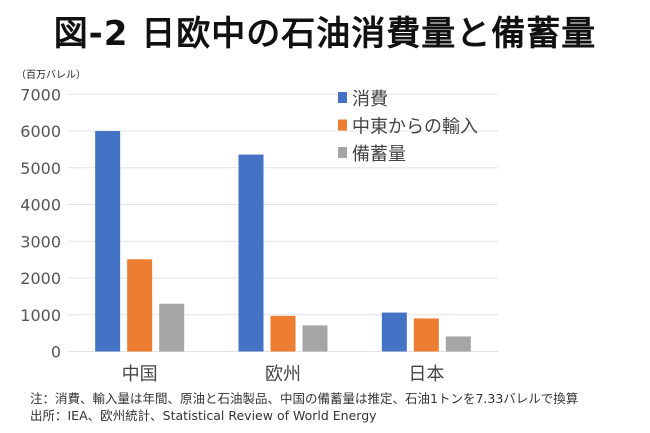 This screenshot has width=650, height=433. What do you see at coordinates (415, 127) in the screenshot?
I see `legend-label: 中東からの輸入` at bounding box center [415, 127].